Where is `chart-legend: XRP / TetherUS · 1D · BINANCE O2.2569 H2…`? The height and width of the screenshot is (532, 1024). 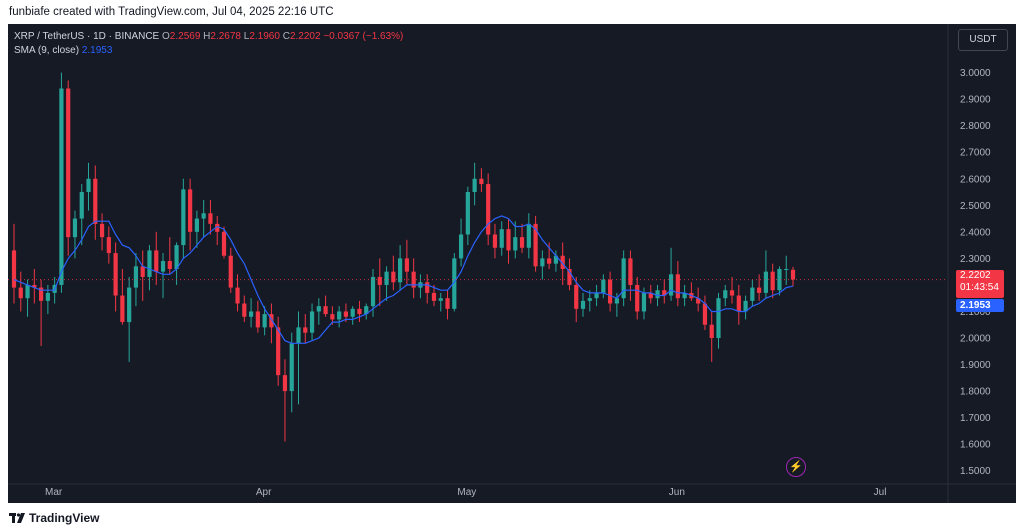 chart-legend: XRP / TetherUS · 1D · BINANCE O2.2569 H2… is located at coordinates (208, 44).